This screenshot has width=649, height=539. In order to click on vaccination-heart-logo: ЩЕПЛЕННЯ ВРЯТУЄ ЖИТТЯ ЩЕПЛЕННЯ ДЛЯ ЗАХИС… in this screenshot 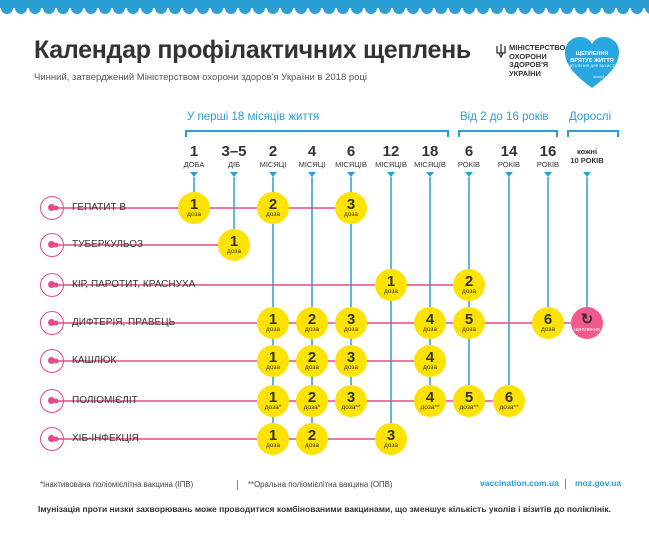, I will do `click(592, 63)`.